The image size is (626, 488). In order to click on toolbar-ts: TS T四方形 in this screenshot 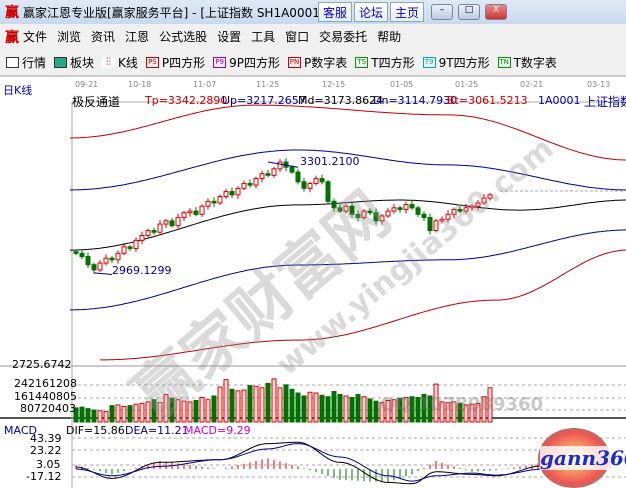, I will do `click(385, 62)`.